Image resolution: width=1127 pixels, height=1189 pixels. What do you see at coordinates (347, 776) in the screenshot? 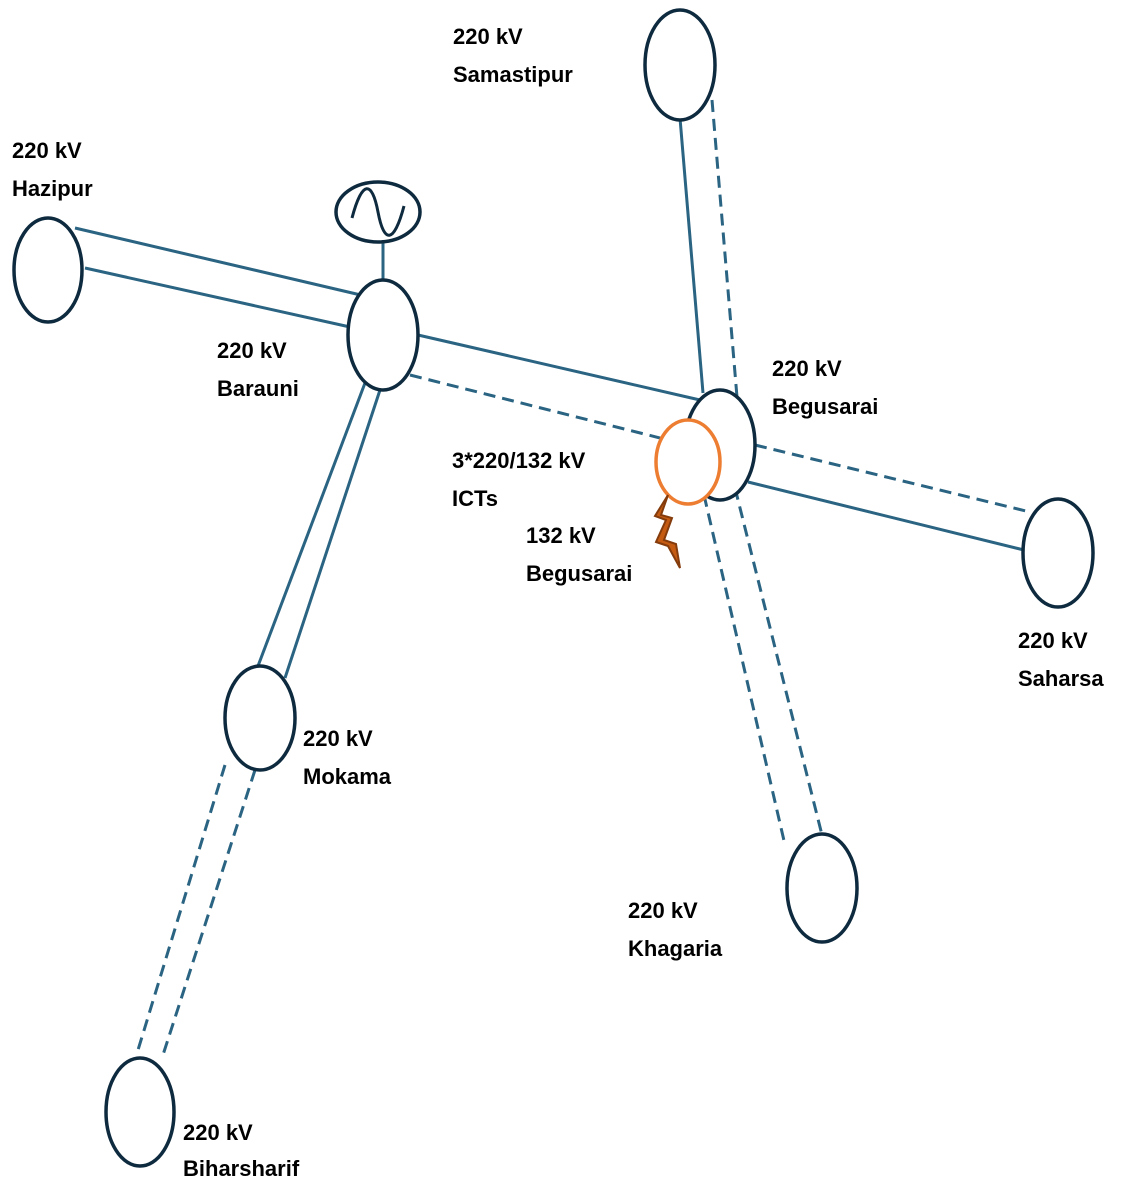
I see `node-name: Mokama` at bounding box center [347, 776].